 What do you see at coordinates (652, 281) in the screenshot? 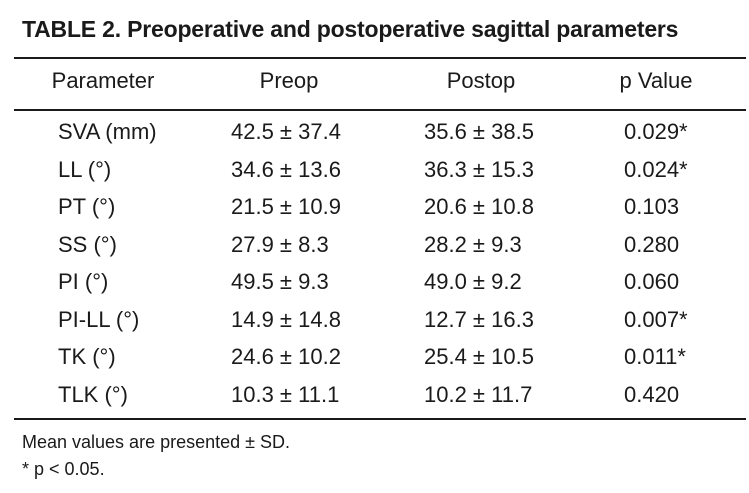
I see `cell-p-value: 0.060` at bounding box center [652, 281].